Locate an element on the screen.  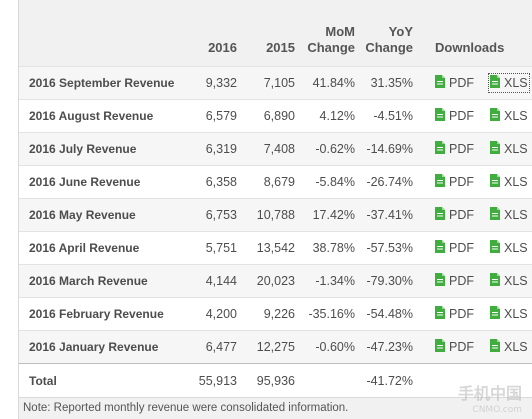
value-2015: 12,275 is located at coordinates (274, 346).